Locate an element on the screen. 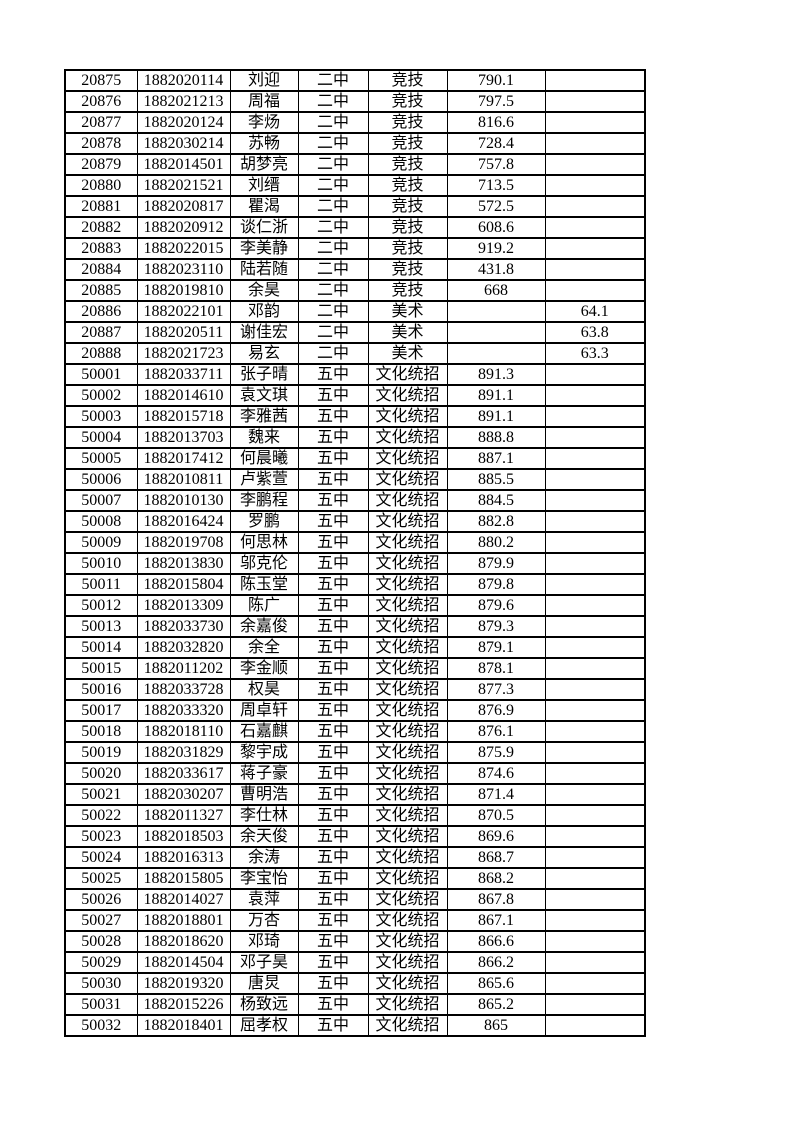  cell-seq: 50009 is located at coordinates (101, 542).